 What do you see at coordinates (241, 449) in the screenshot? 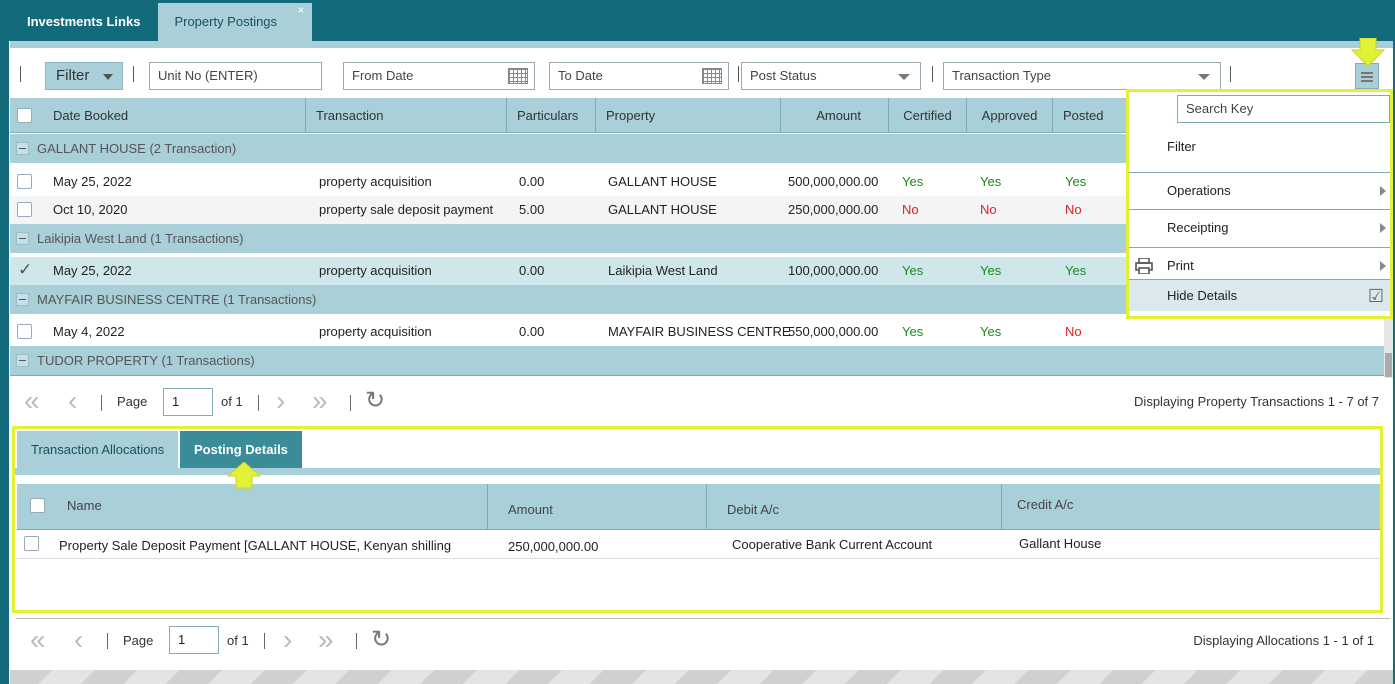
I see `tab-posting-details: Posting Details` at bounding box center [241, 449].